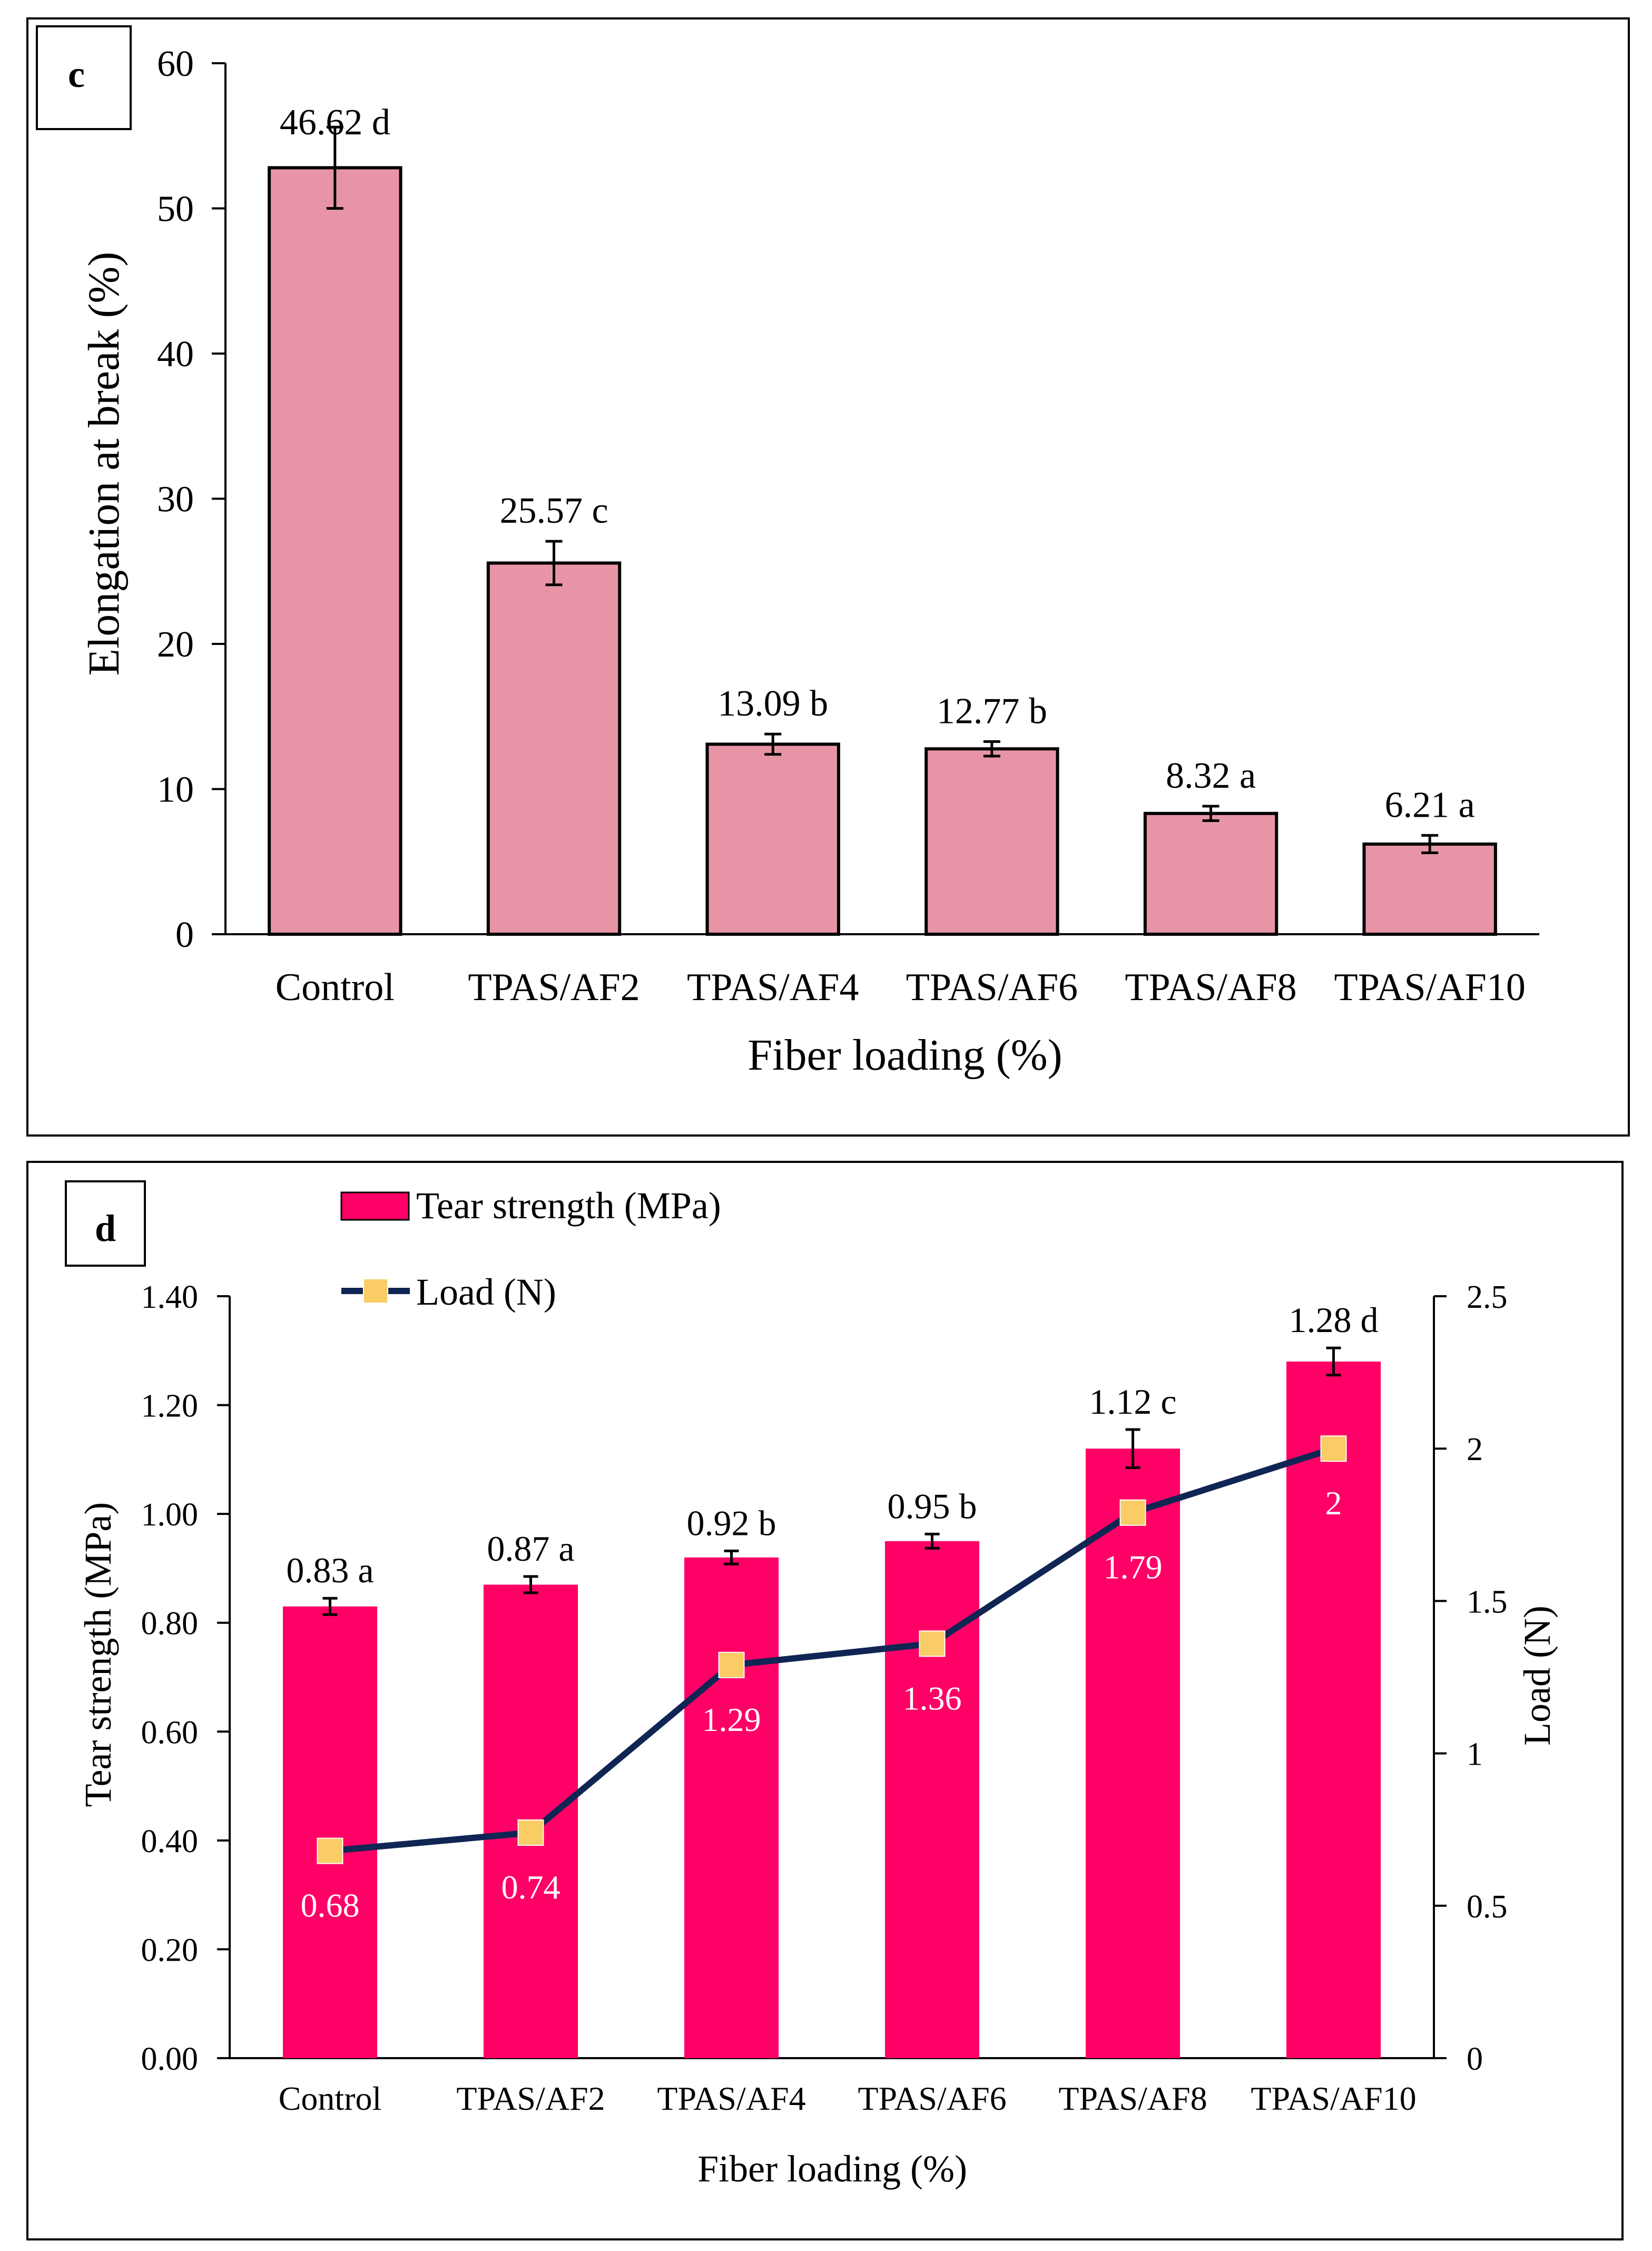  Describe the element at coordinates (1430, 805) in the screenshot. I see `panel-c-data-label: 6.21 a` at that location.